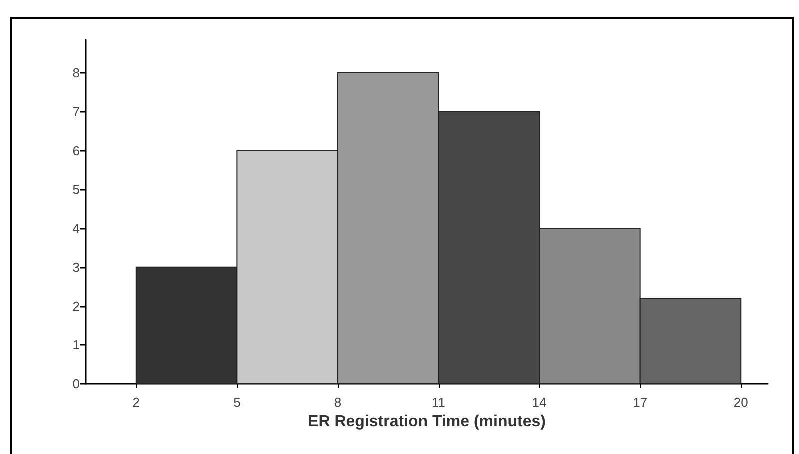 Image resolution: width=799 pixels, height=454 pixels. Describe the element at coordinates (427, 422) in the screenshot. I see `x-axis-title: ER Registration Time (minutes)` at that location.